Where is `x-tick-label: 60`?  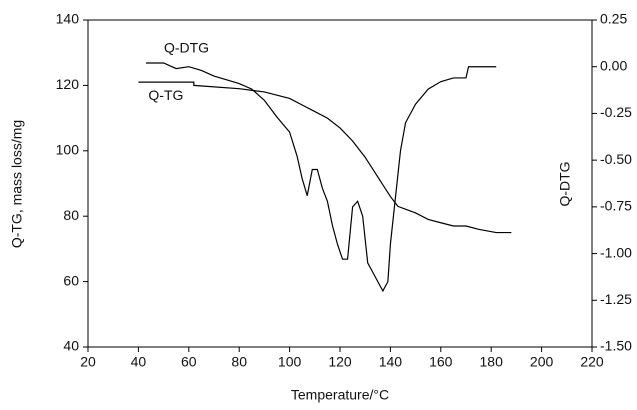 x-tick-label: 60 is located at coordinates (189, 362).